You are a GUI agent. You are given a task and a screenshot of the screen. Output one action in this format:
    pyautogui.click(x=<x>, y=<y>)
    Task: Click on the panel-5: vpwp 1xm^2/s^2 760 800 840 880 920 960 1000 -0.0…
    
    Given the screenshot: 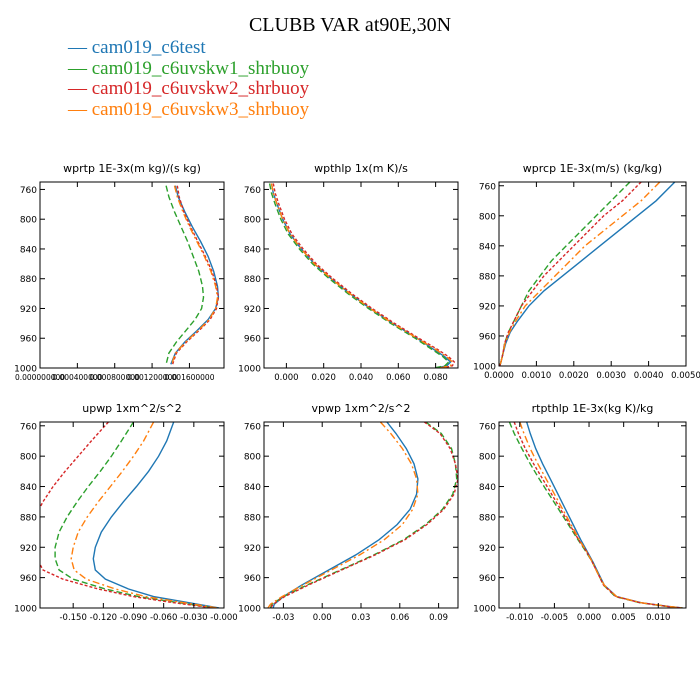 What is the action you would take?
    pyautogui.click(x=348, y=512)
    